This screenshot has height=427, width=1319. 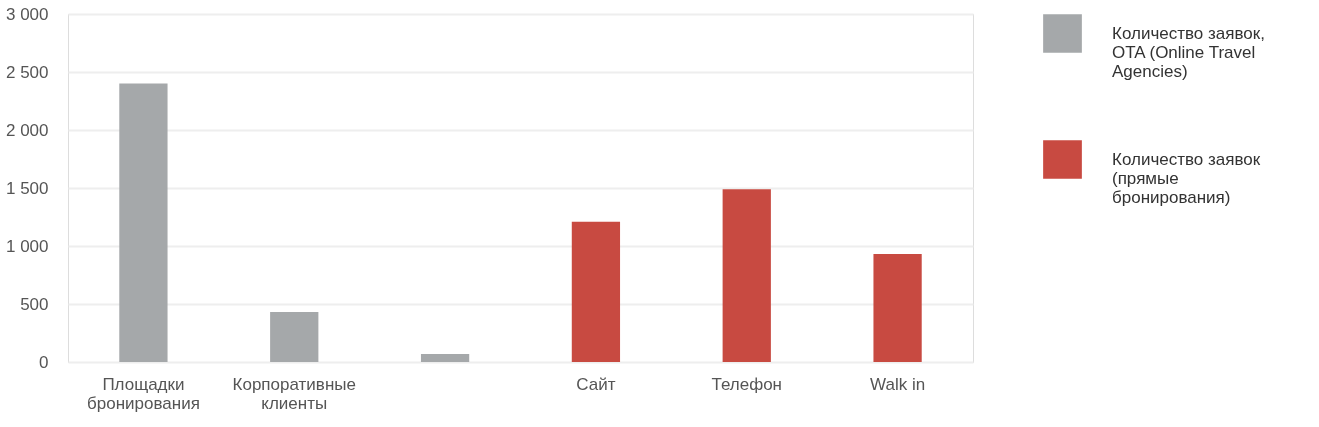 I want to click on x-tick-label: Walk in, so click(x=898, y=384).